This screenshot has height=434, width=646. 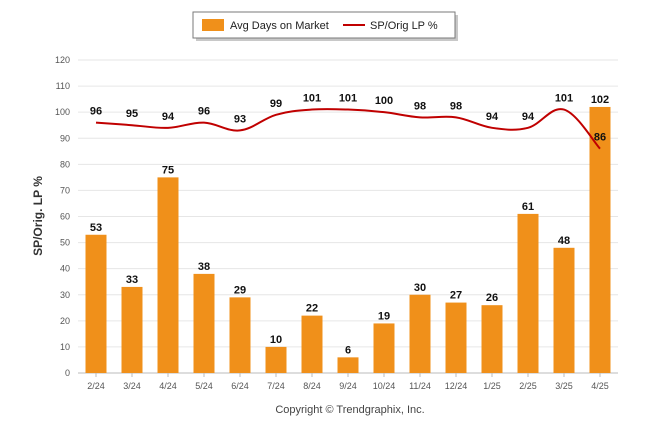 I want to click on legend: Avg Days on Market SP/Orig LP %, so click(x=325, y=26).